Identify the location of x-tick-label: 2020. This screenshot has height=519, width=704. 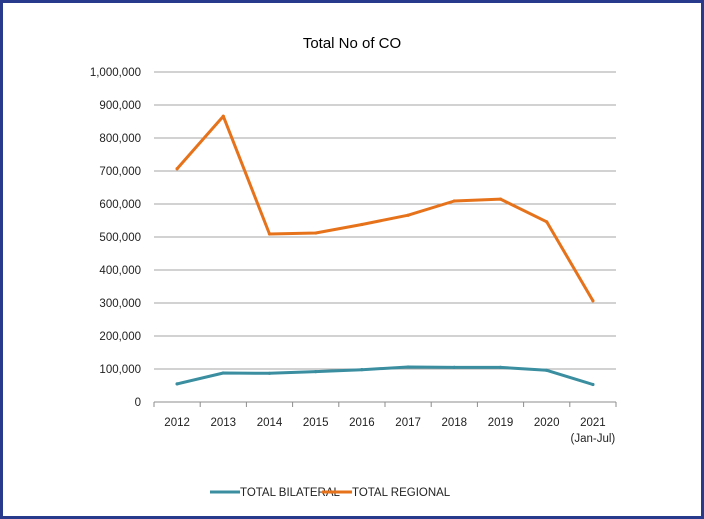
(547, 423).